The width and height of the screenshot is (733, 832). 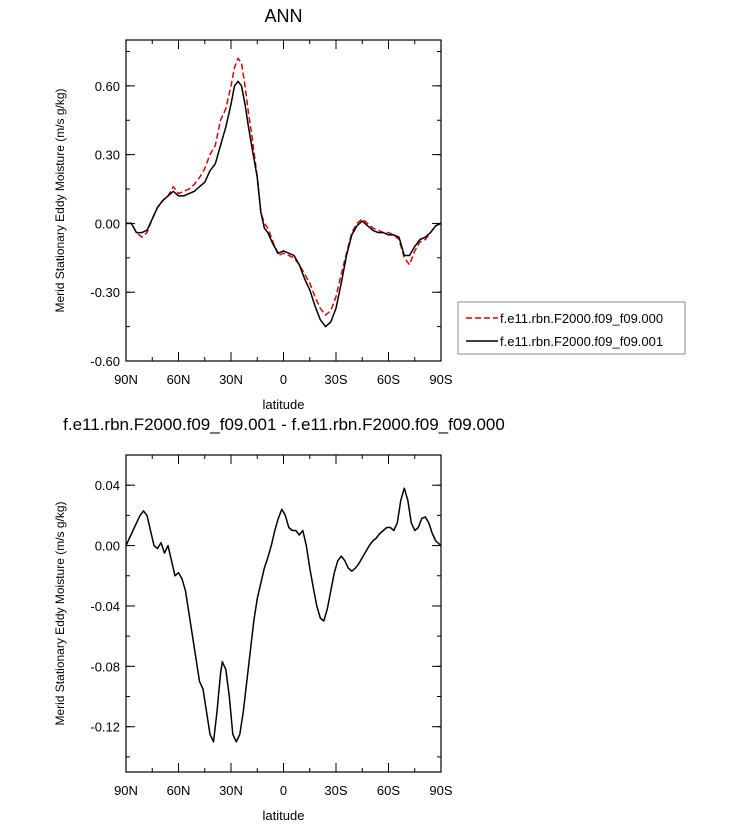 What do you see at coordinates (581, 341) in the screenshot?
I see `legend-label-2: f.e11.rbn.F2000.f09_f09.001` at bounding box center [581, 341].